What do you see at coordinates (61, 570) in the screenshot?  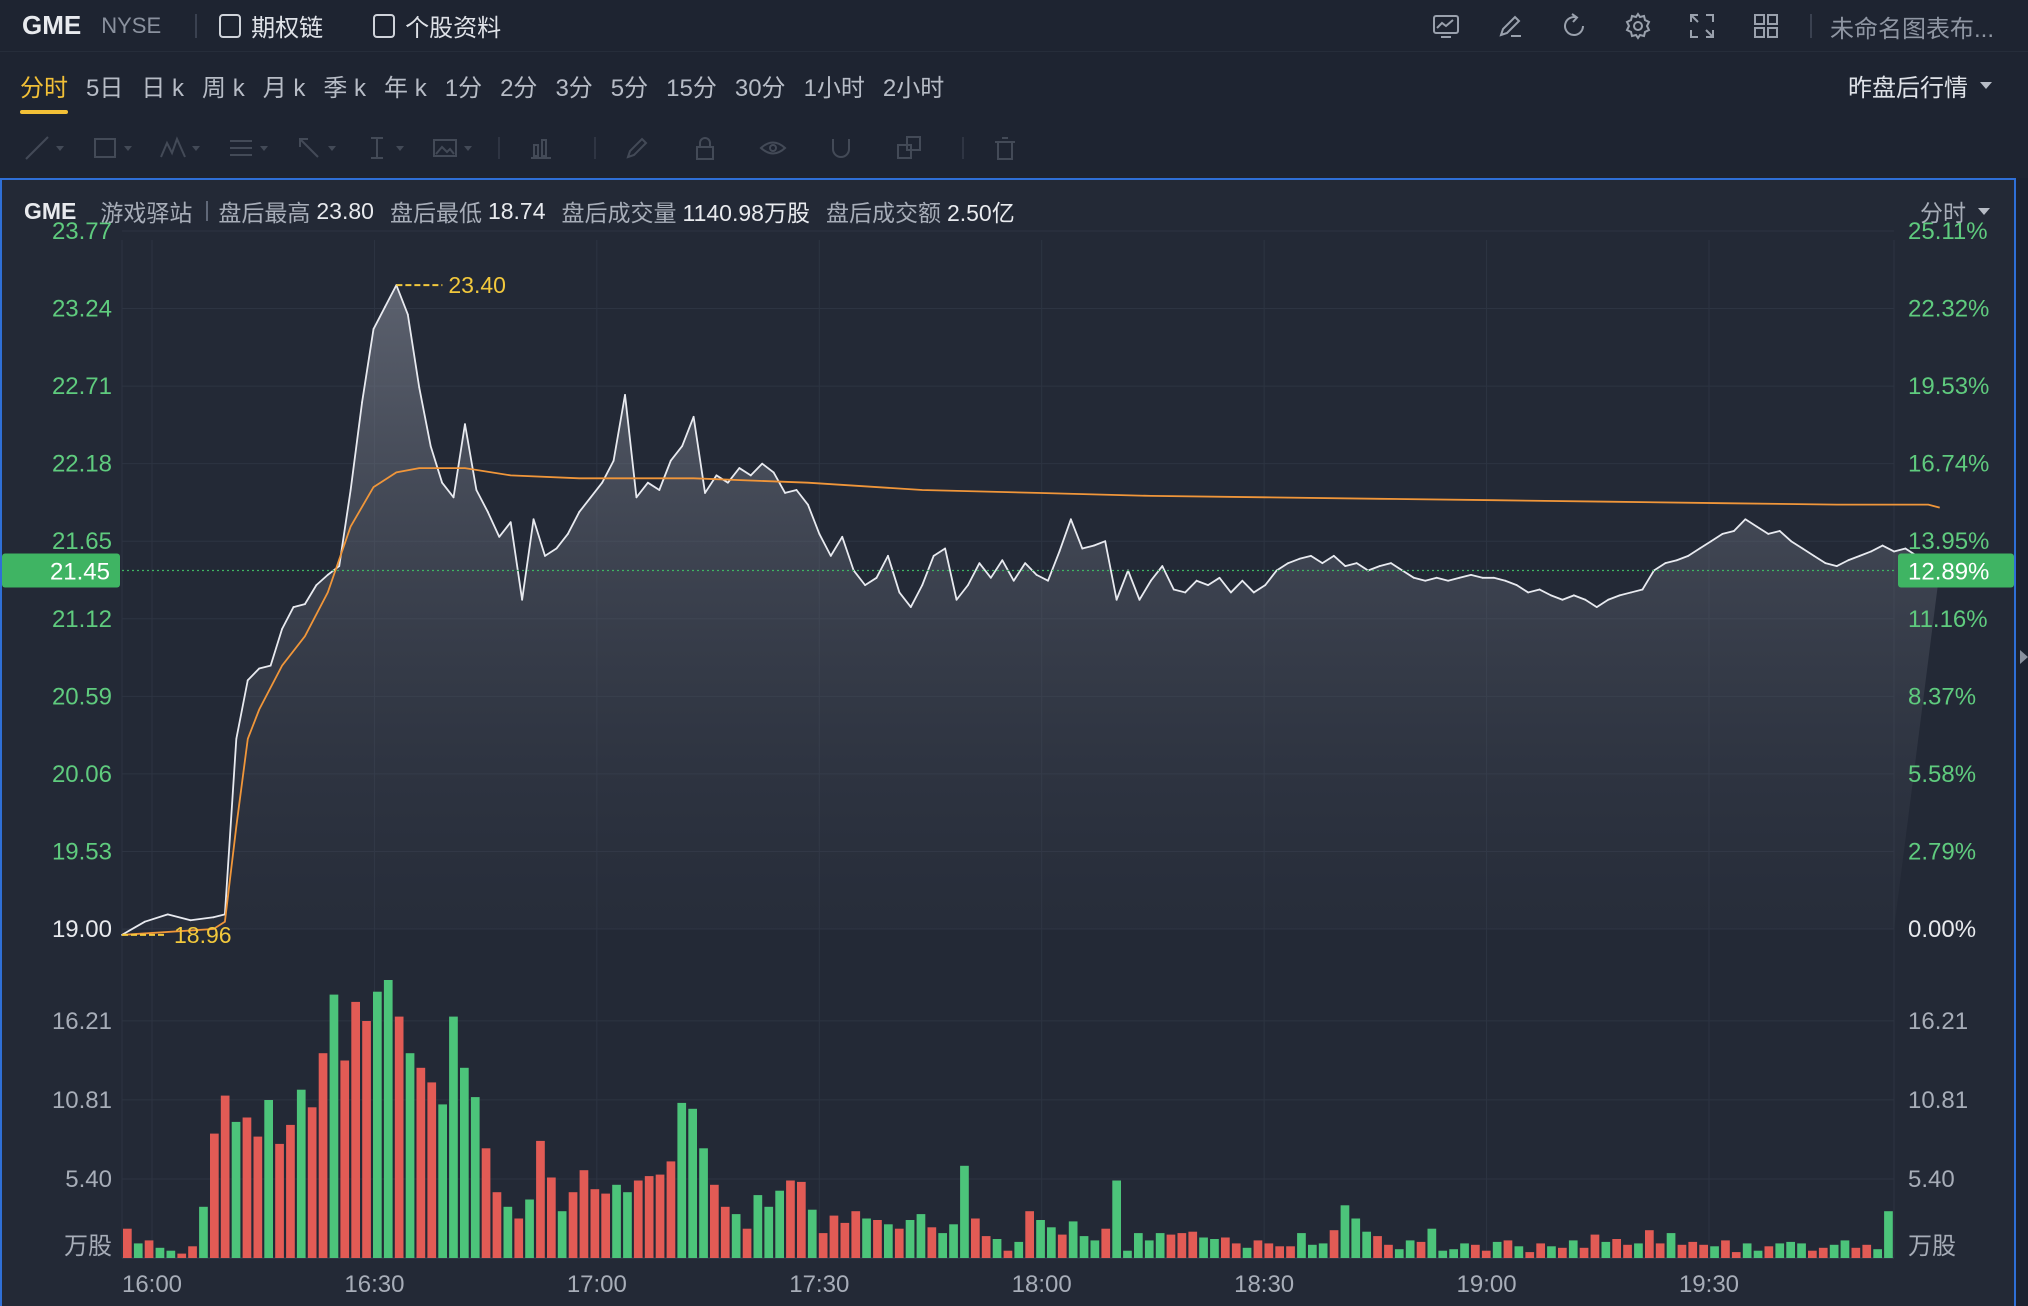 I see `current-price-badge` at bounding box center [61, 570].